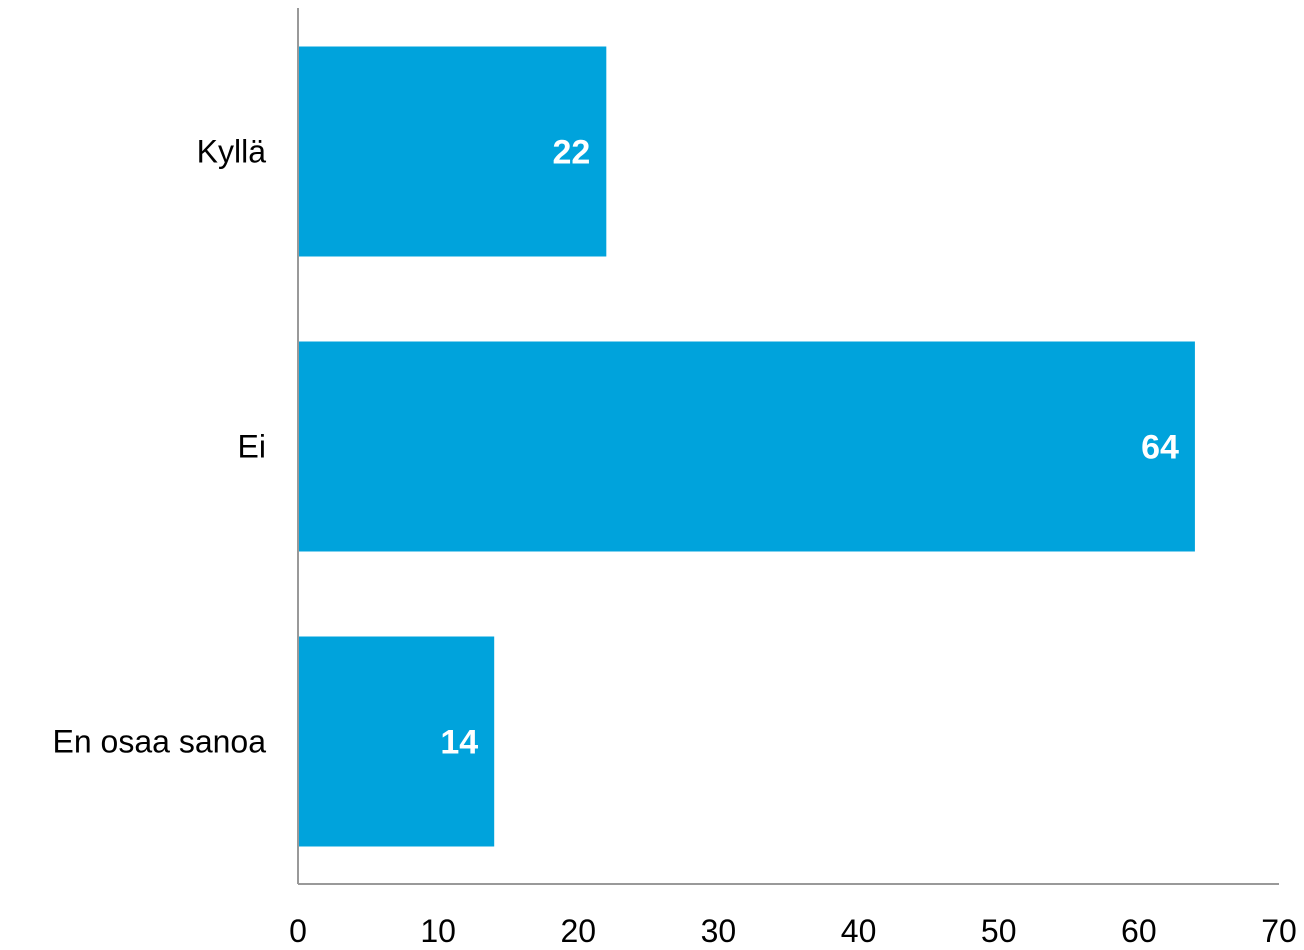 The width and height of the screenshot is (1304, 950). What do you see at coordinates (793, 931) in the screenshot?
I see `x-tick-labels-group: 0 10 20 30 40 50 60 70` at bounding box center [793, 931].